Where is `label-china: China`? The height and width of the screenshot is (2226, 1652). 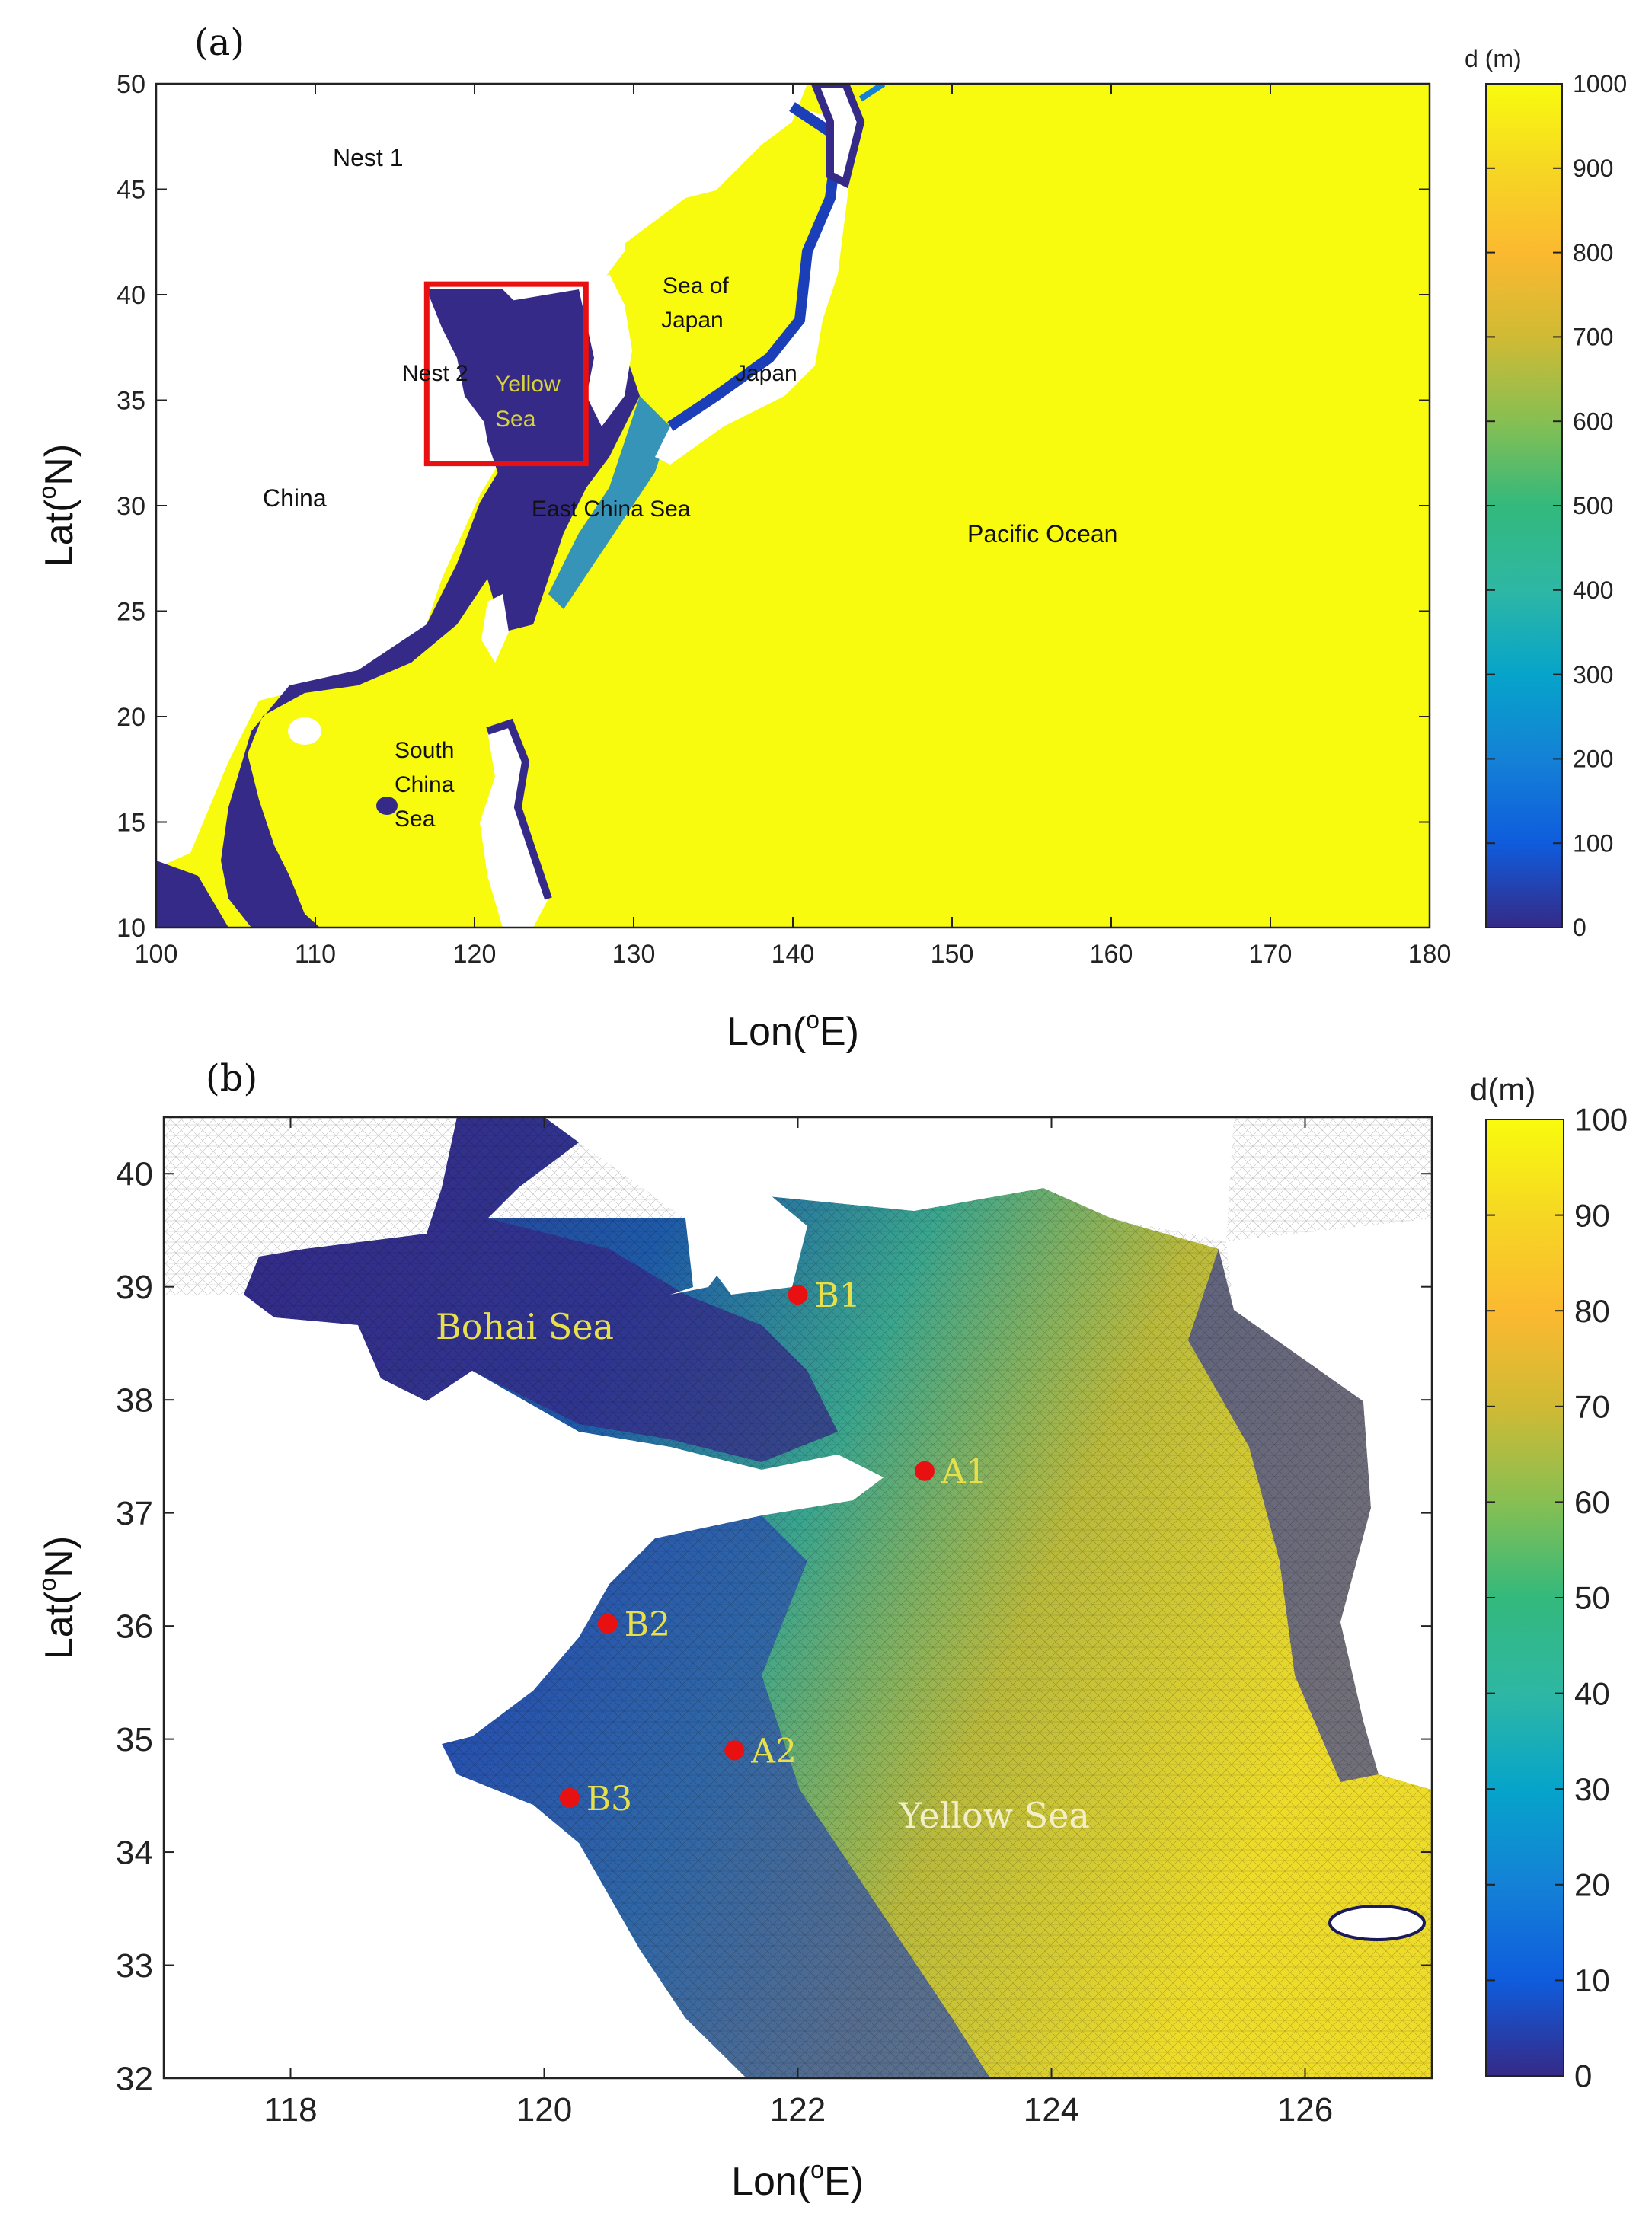 label-china: China is located at coordinates (295, 498).